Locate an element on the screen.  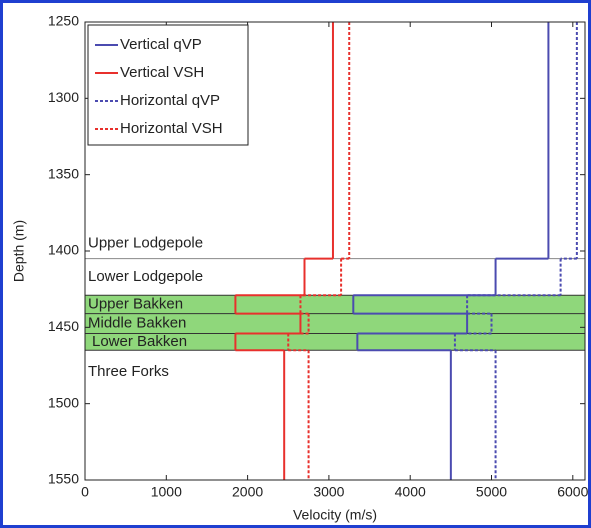
y-tick-label: 1500 is located at coordinates (63, 402).